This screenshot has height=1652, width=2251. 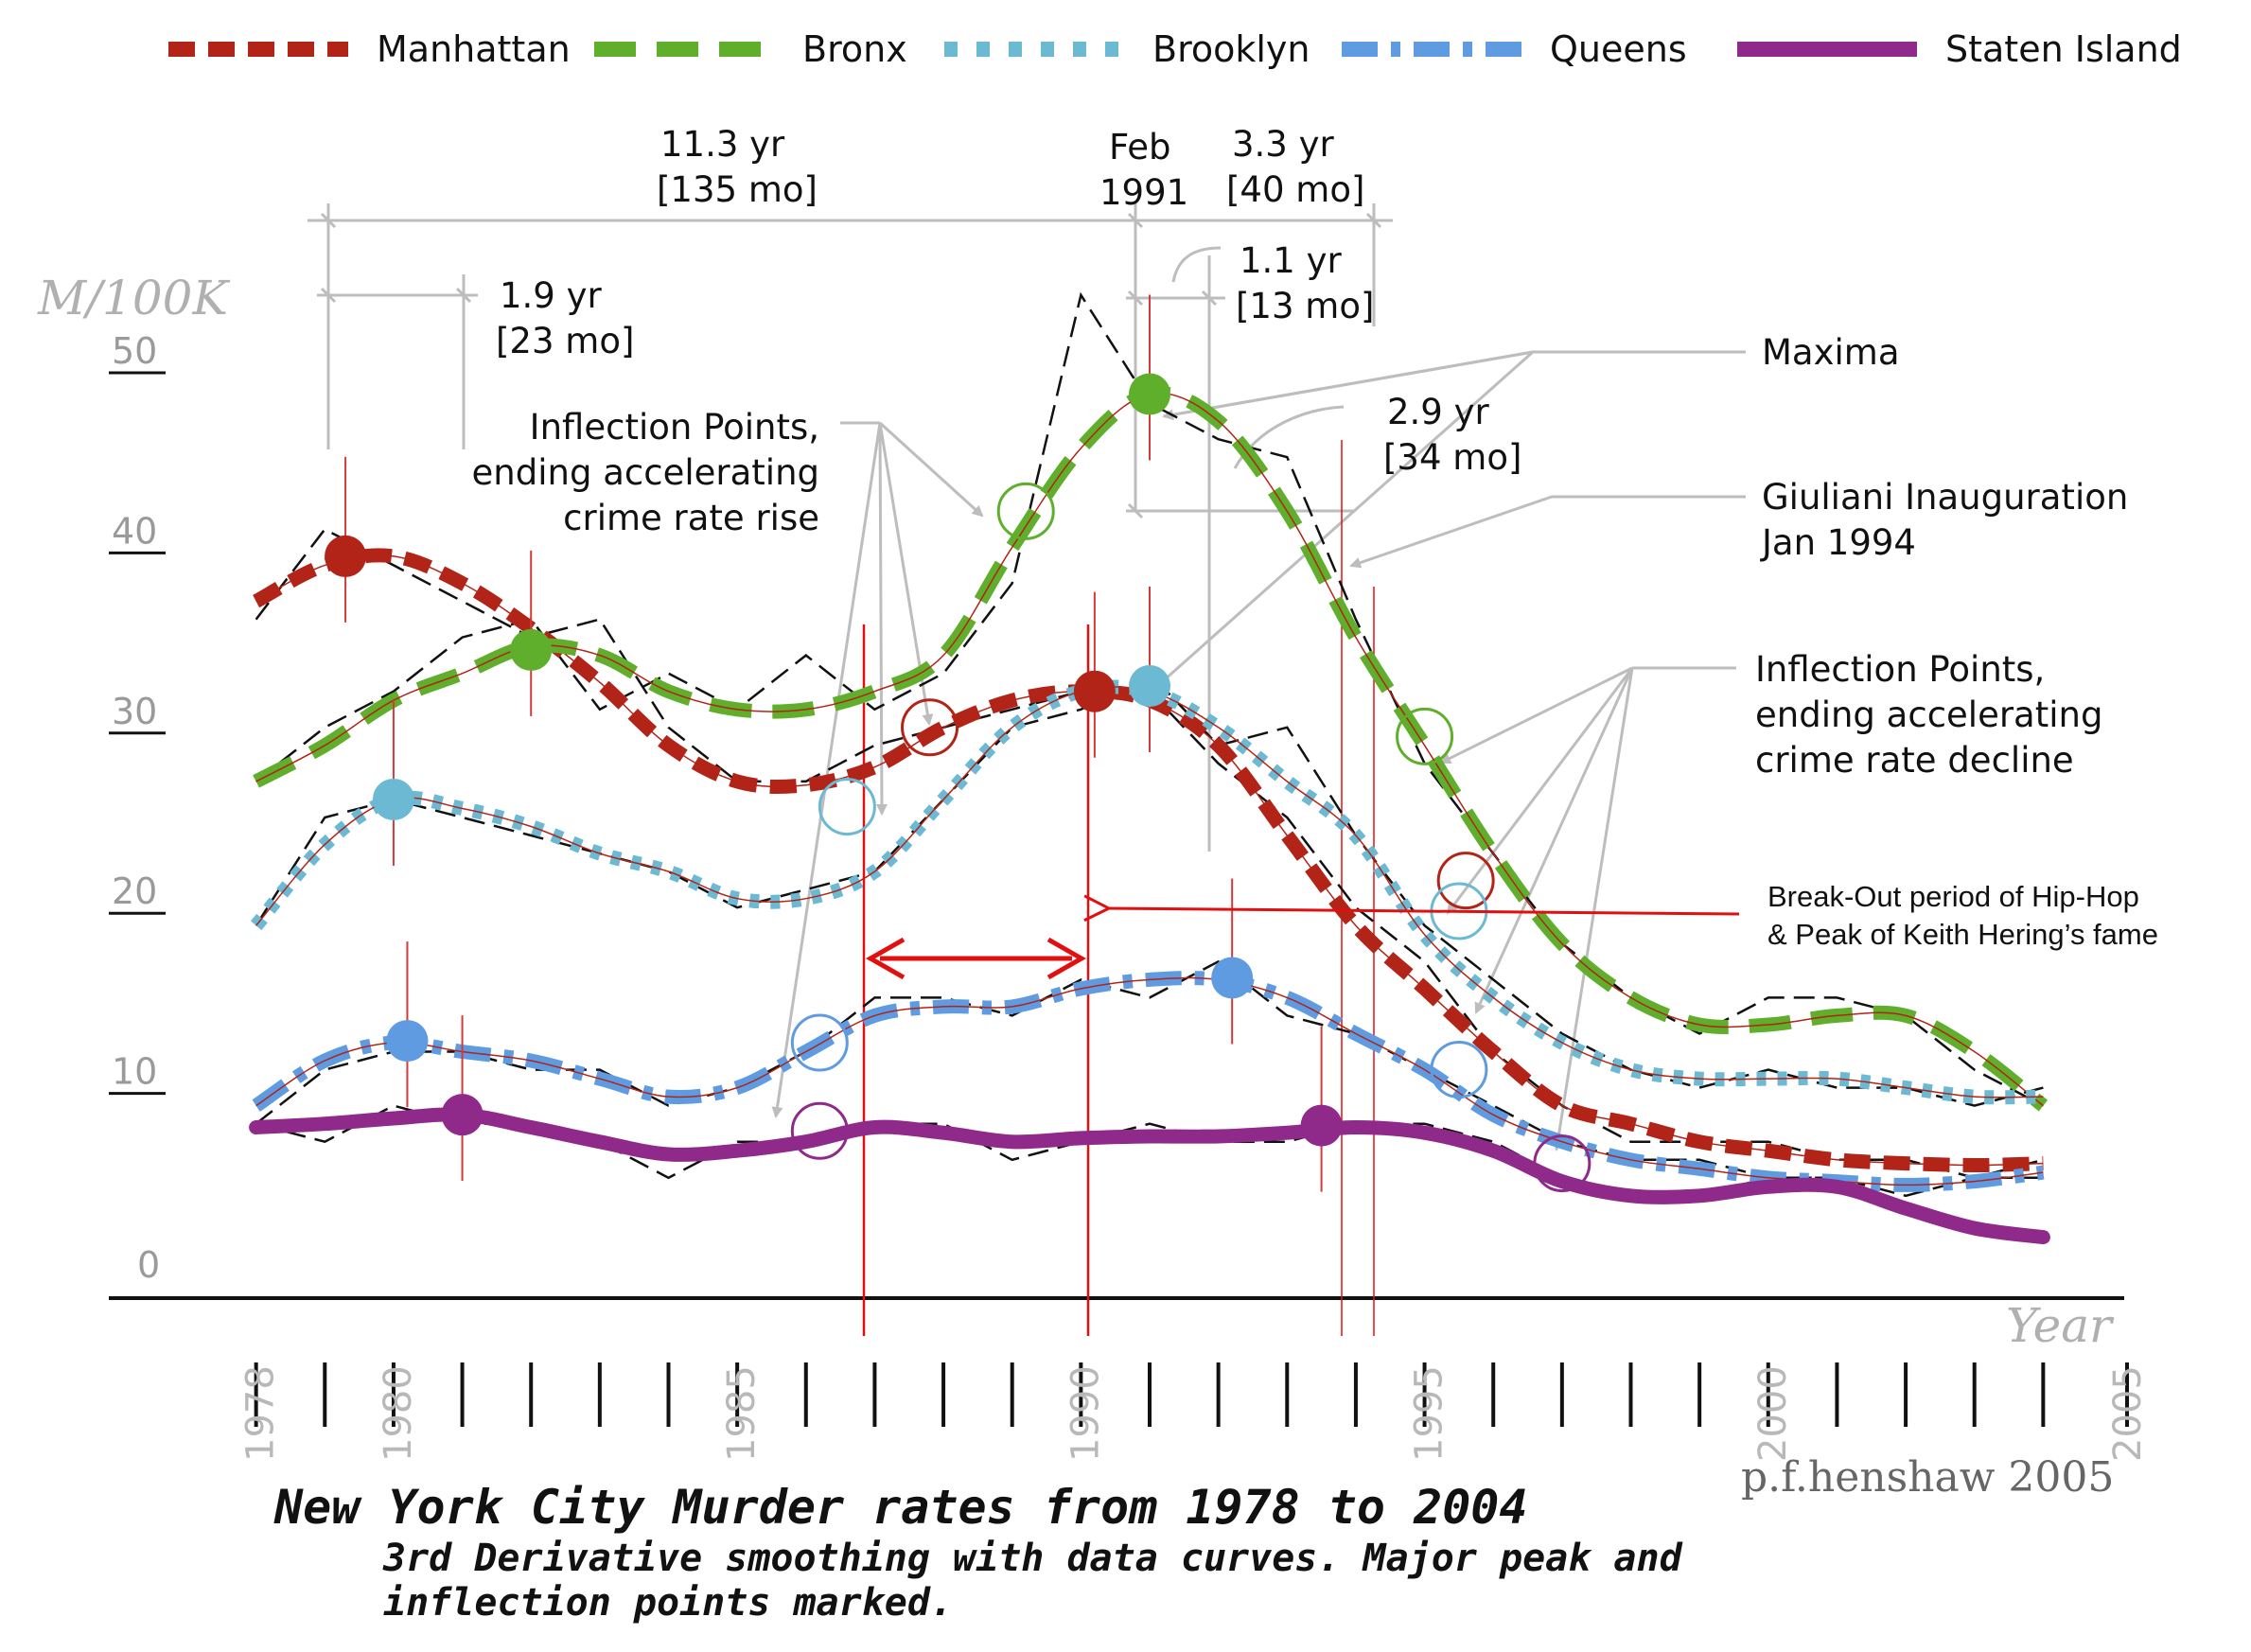 What do you see at coordinates (134, 1072) in the screenshot?
I see `y-tick-label: 10` at bounding box center [134, 1072].